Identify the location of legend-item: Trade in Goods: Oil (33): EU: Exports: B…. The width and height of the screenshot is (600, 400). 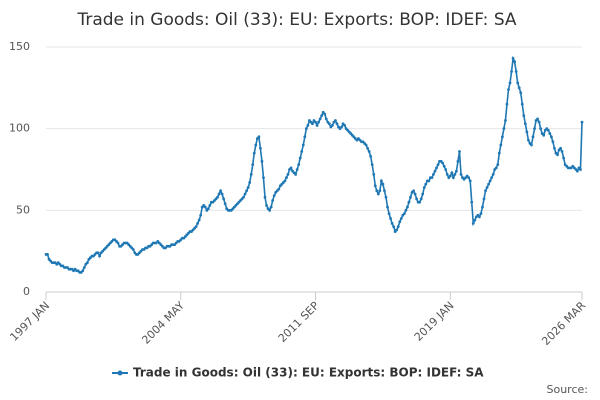
(298, 373).